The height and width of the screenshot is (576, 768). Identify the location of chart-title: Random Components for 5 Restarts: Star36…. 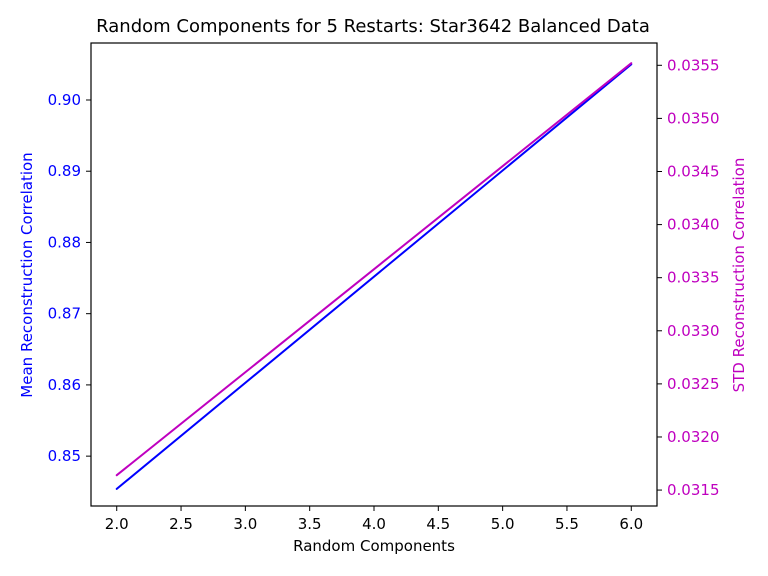
(373, 26).